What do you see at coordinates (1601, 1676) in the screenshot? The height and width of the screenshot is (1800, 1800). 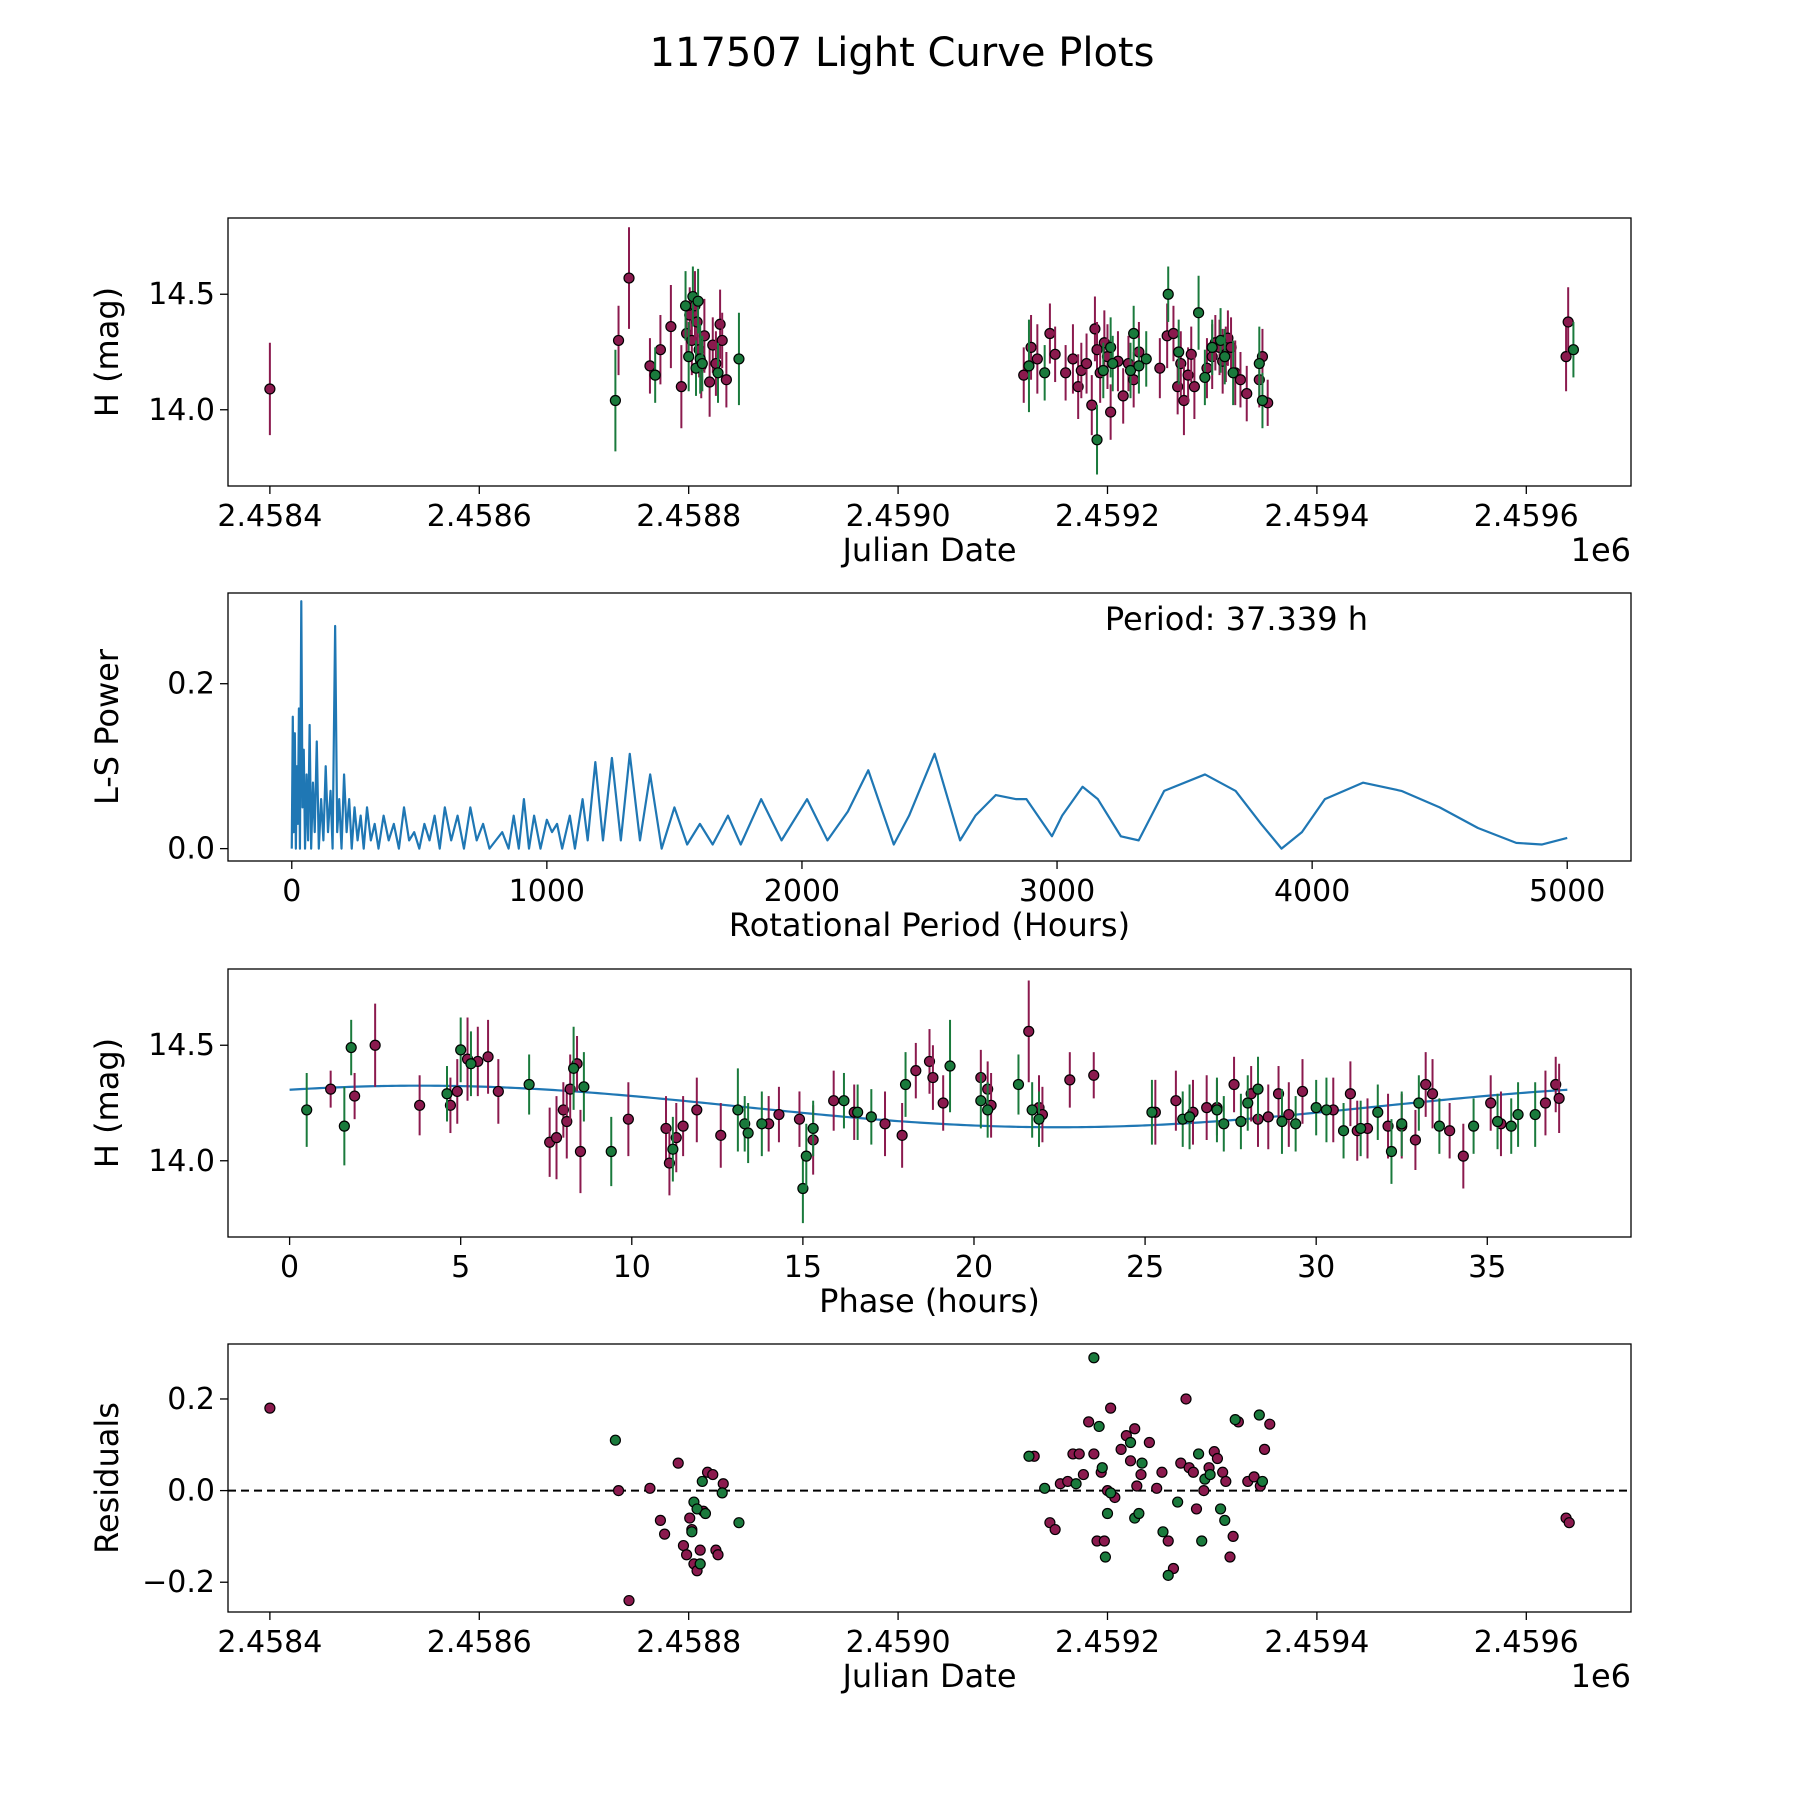 I see `x-offset-text: 1e6` at bounding box center [1601, 1676].